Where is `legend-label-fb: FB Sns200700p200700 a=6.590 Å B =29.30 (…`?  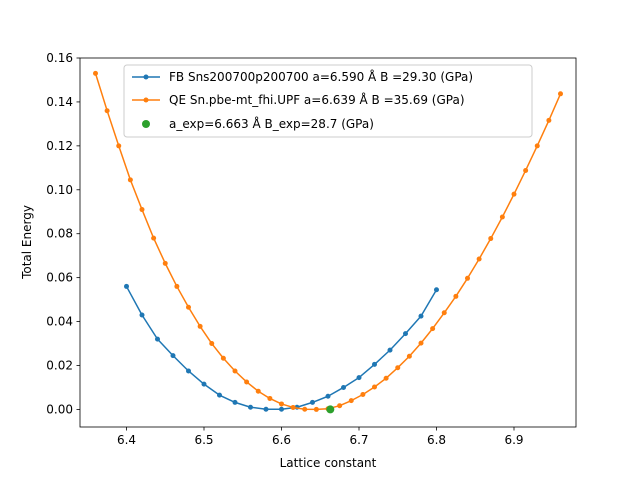 legend-label-fb: FB Sns200700p200700 a=6.590 Å B =29.30 (… is located at coordinates (321, 76).